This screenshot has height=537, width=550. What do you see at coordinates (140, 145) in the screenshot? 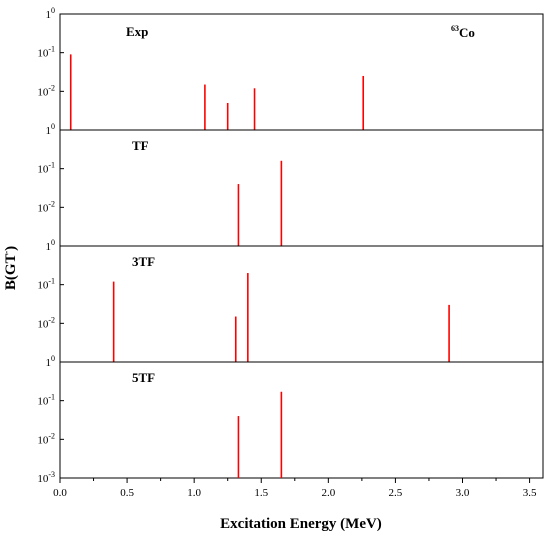
I see `panel-label: TF` at bounding box center [140, 145].